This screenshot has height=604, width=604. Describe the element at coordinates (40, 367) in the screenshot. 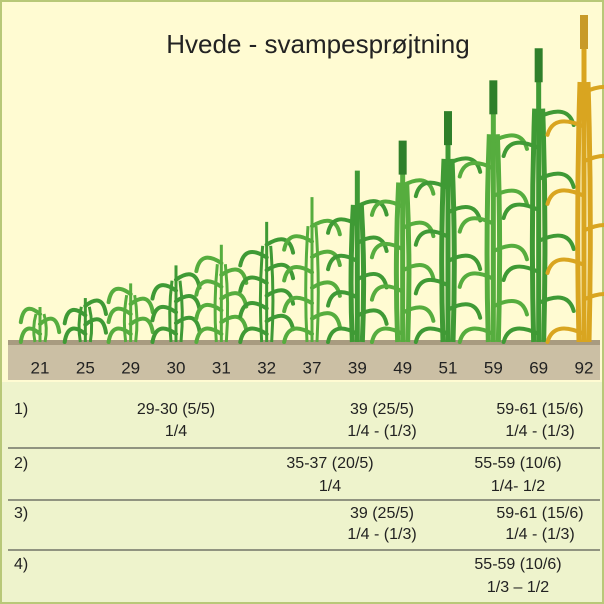

I see `stage-label: 21` at that location.